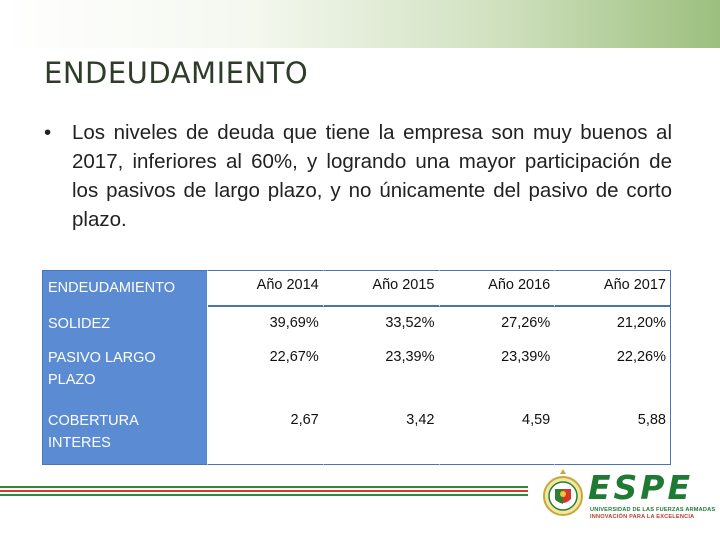 This screenshot has height=540, width=720. I want to click on table-header-year-2017: Año 2017, so click(613, 288).